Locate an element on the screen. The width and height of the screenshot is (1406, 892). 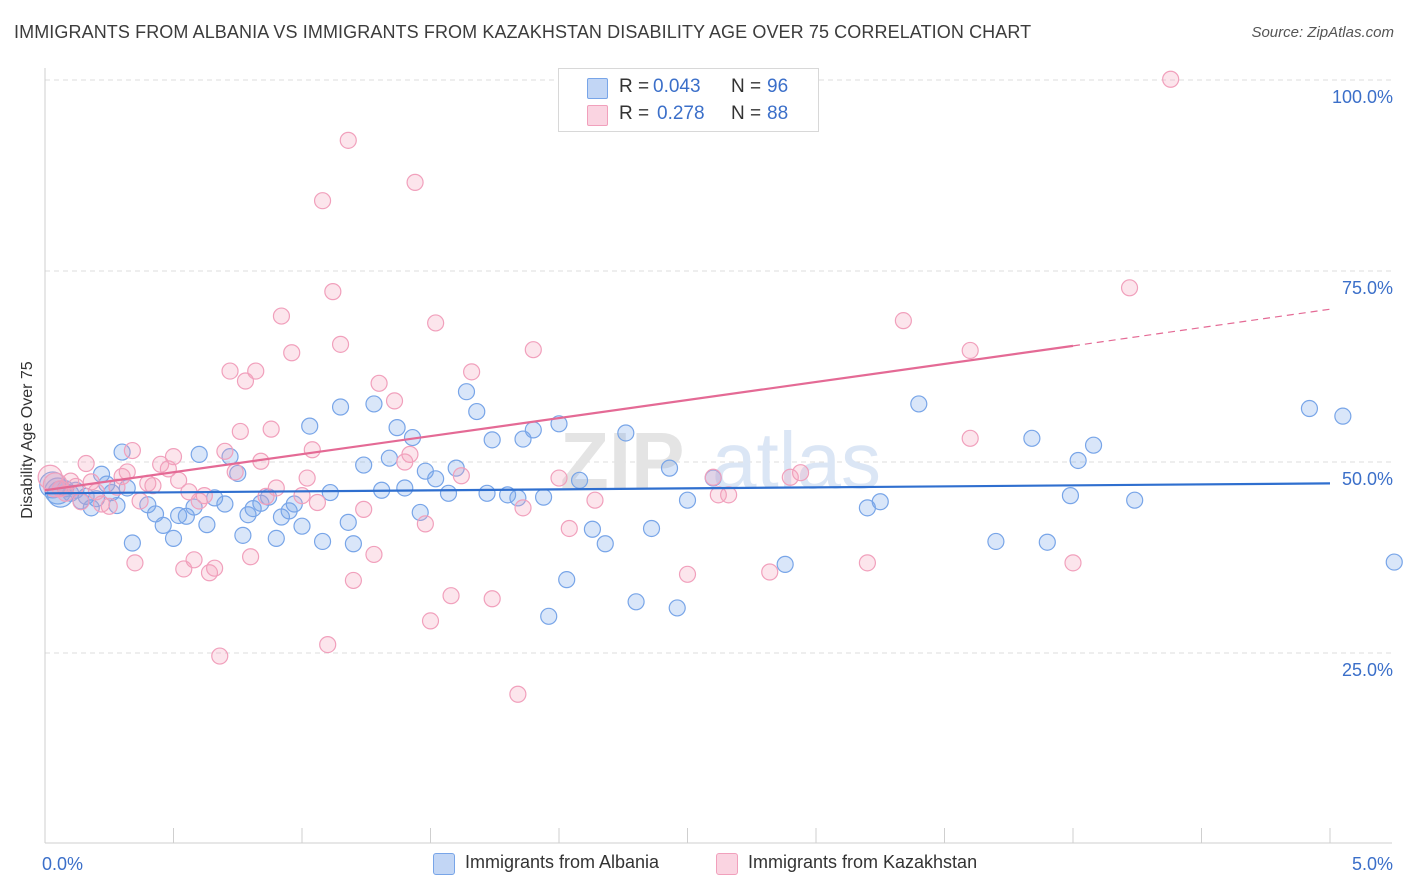
legend-label: Immigrants from Albania is located at coordinates (562, 862).